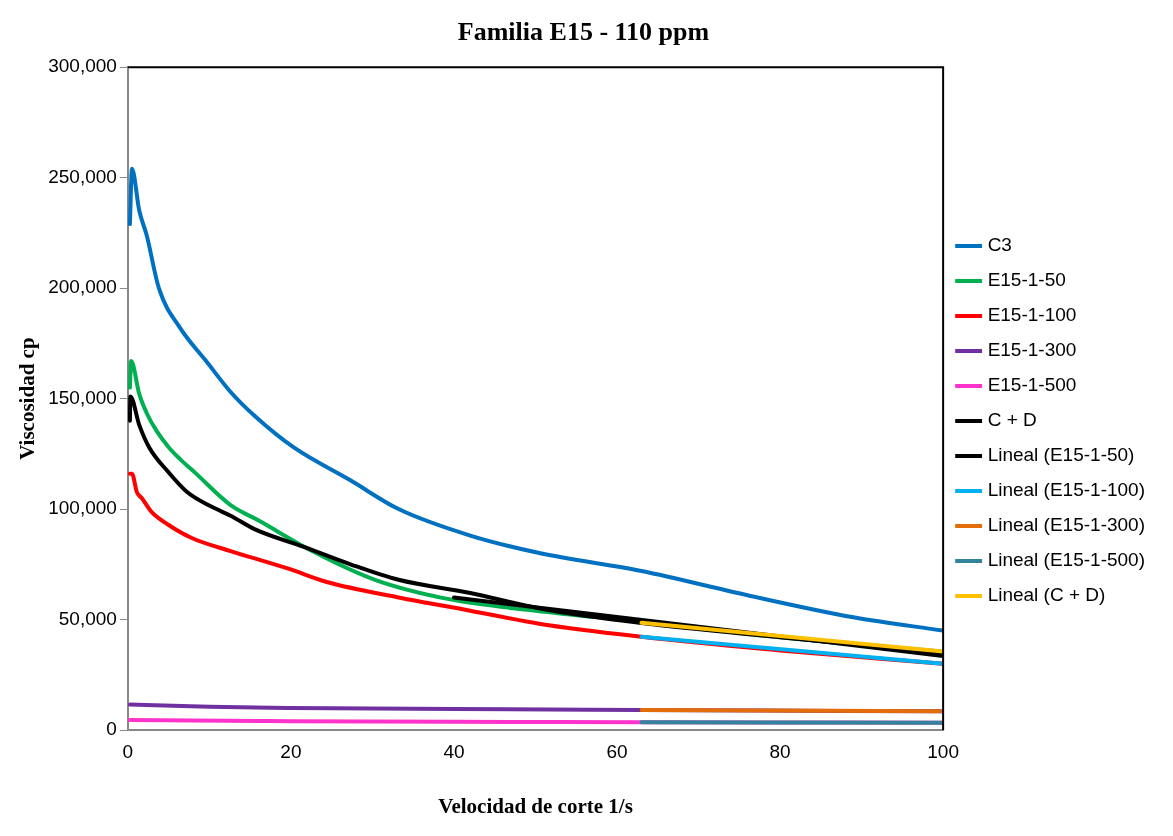 The image size is (1173, 836). I want to click on legend-label: Lineal (E15-1-500), so click(1066, 560).